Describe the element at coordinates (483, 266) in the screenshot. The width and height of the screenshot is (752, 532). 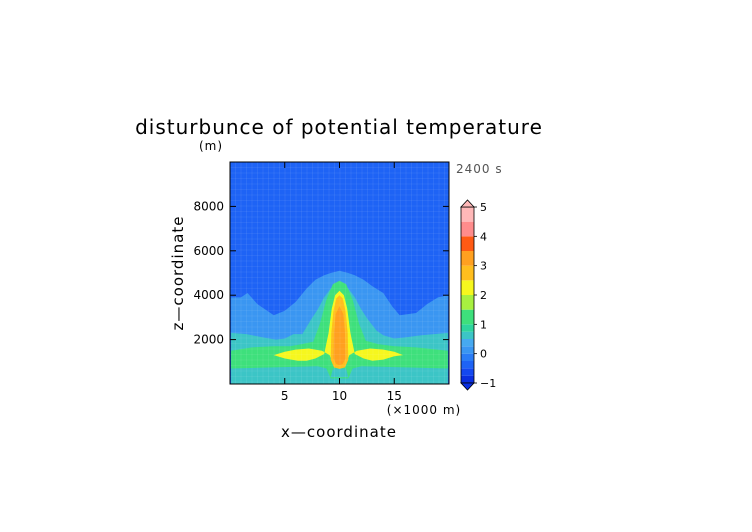
I see `colorbar-tick-label: 3` at that location.